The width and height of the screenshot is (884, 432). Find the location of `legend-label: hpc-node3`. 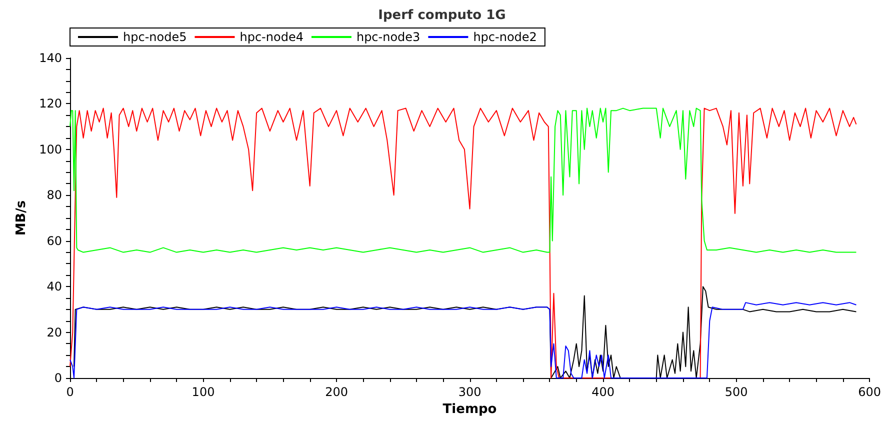

legend-label: hpc-node3 is located at coordinates (388, 37).